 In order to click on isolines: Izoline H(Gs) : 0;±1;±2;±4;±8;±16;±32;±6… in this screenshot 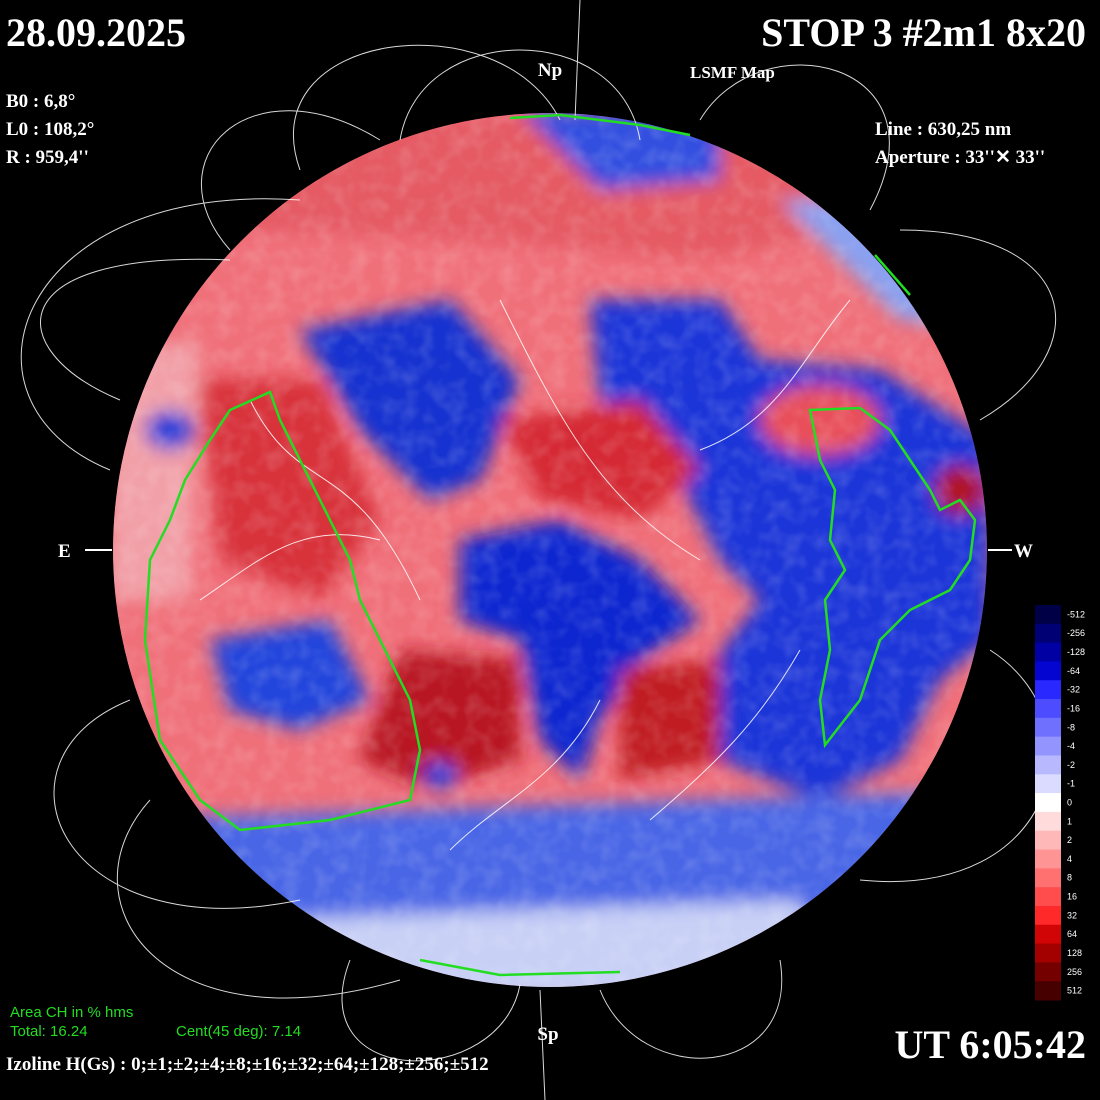, I will do `click(247, 1064)`.